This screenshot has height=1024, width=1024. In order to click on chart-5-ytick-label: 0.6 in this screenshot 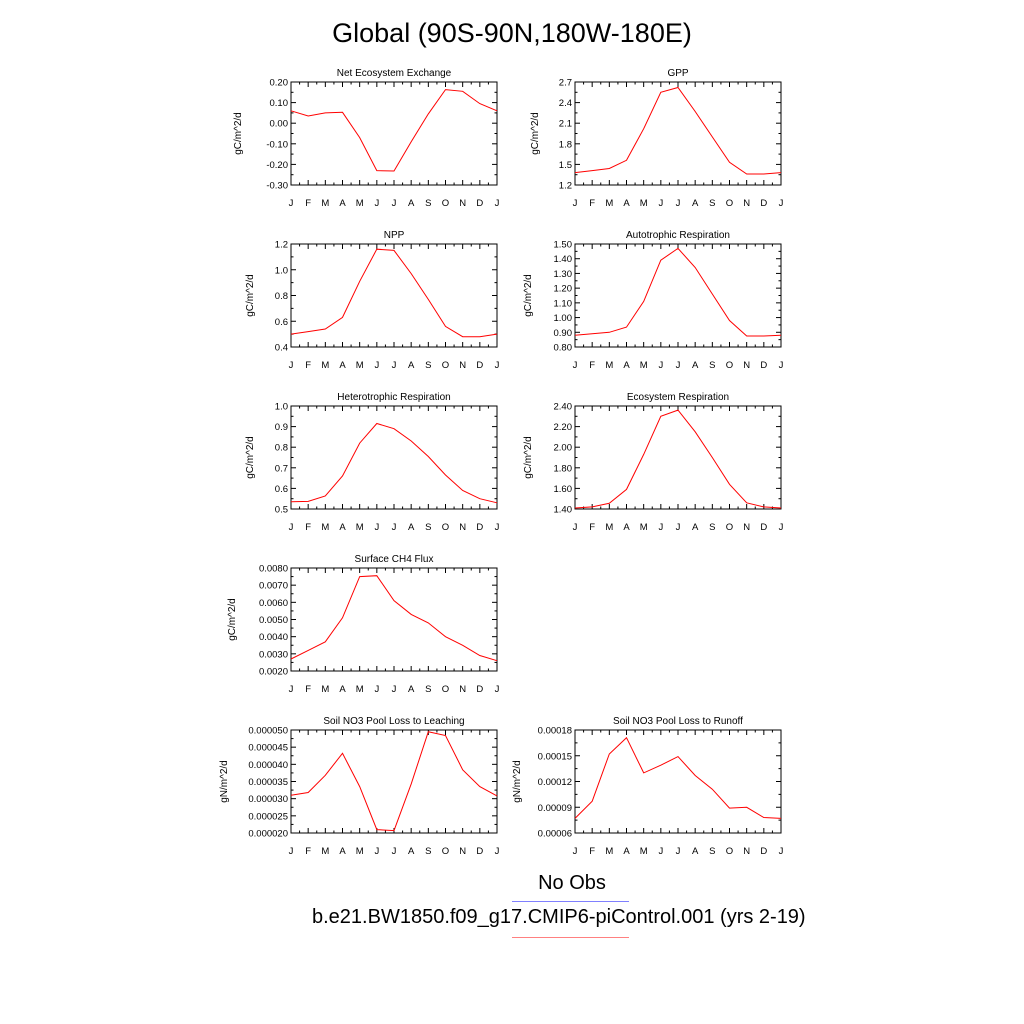, I will do `click(281, 489)`.